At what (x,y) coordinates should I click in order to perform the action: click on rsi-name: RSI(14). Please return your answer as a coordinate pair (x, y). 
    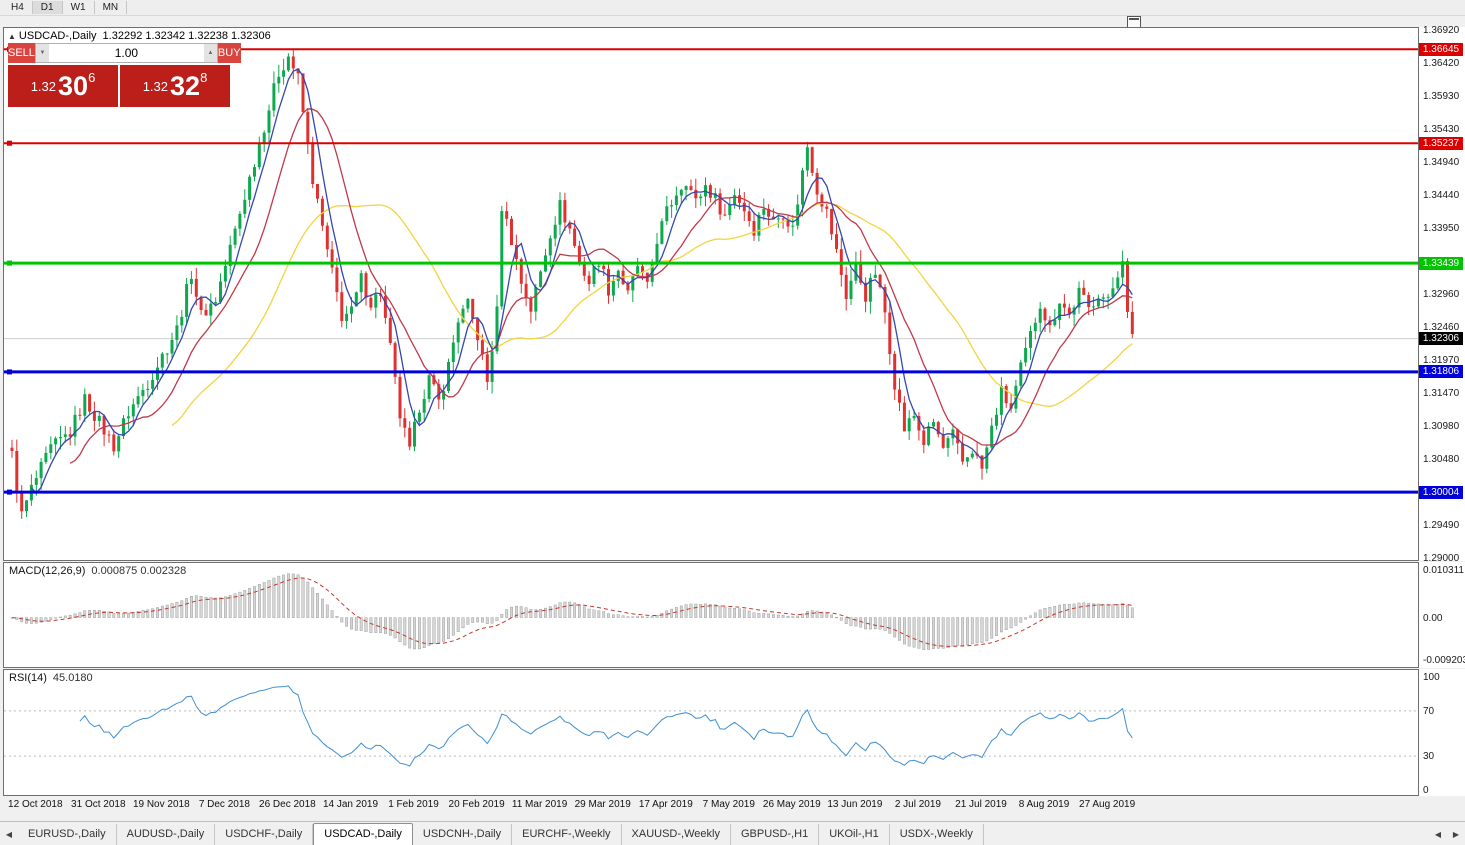
    Looking at the image, I should click on (28, 678).